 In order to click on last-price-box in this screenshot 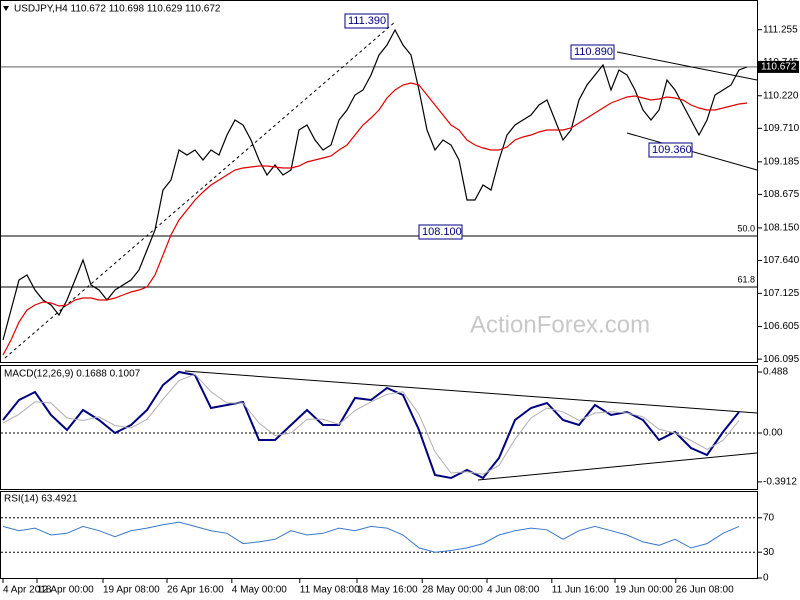, I will do `click(778, 66)`.